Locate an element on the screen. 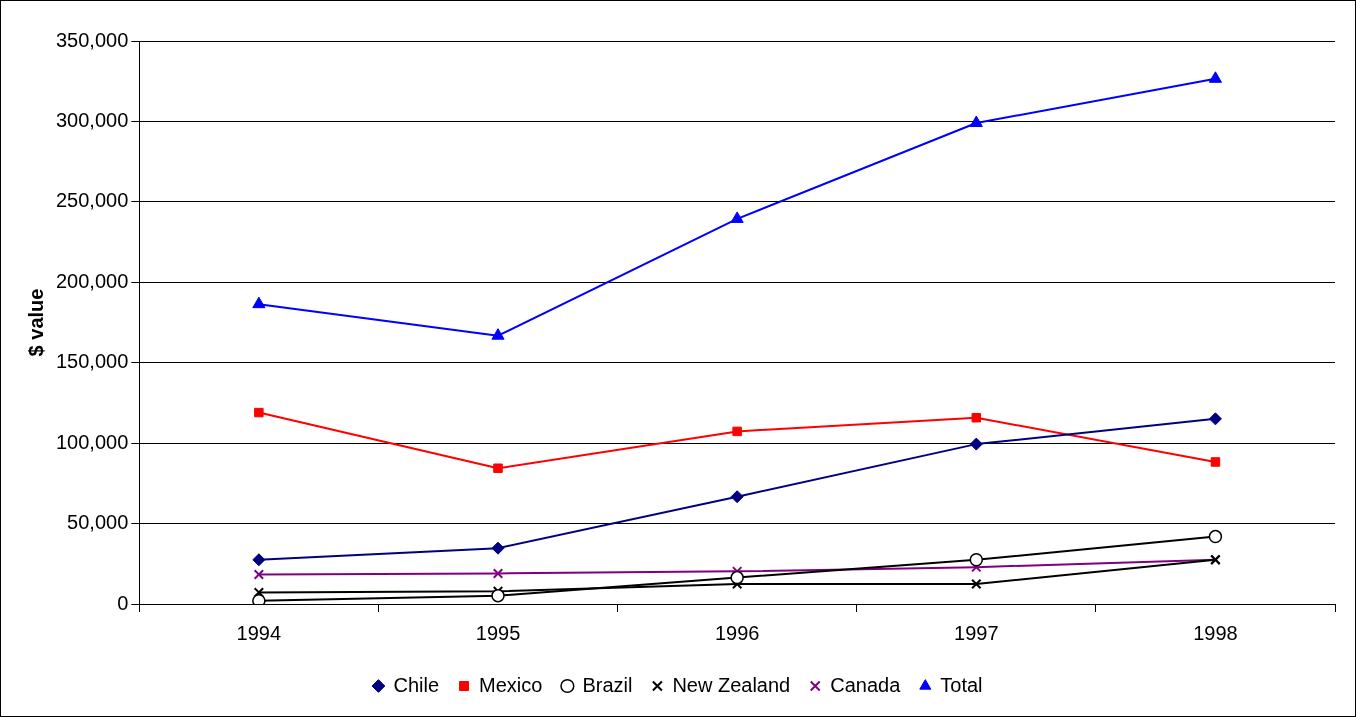 Image resolution: width=1356 pixels, height=717 pixels. y-axis-title: $ value is located at coordinates (35, 322).